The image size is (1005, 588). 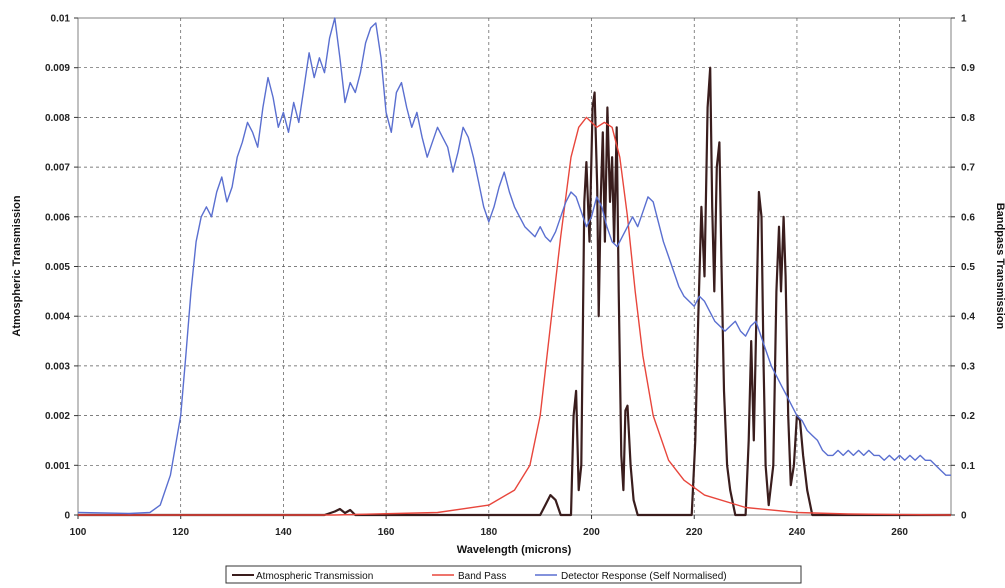 What do you see at coordinates (57, 118) in the screenshot?
I see `y-left-tick-label: 0.008` at bounding box center [57, 118].